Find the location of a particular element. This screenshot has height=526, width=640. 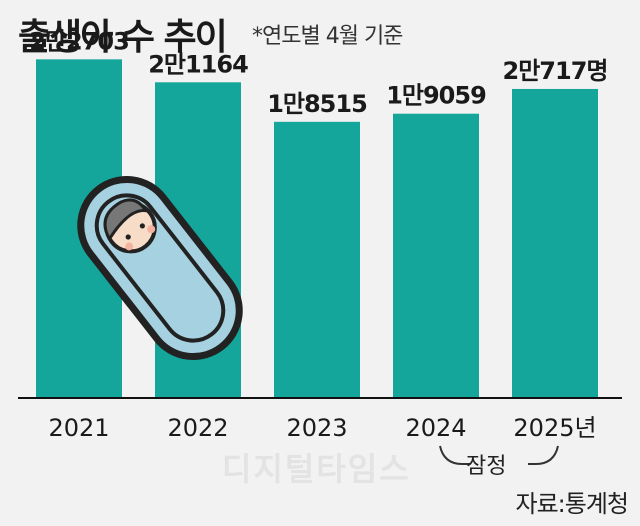

value-label: 1만9059 is located at coordinates (436, 96).